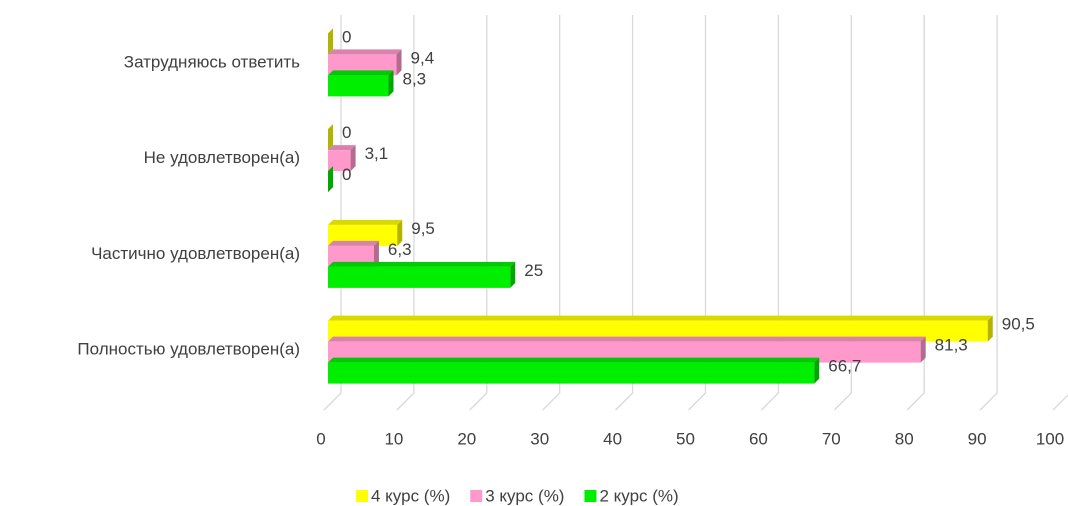  What do you see at coordinates (400, 249) in the screenshot?
I see `data-label: 6,3` at bounding box center [400, 249].